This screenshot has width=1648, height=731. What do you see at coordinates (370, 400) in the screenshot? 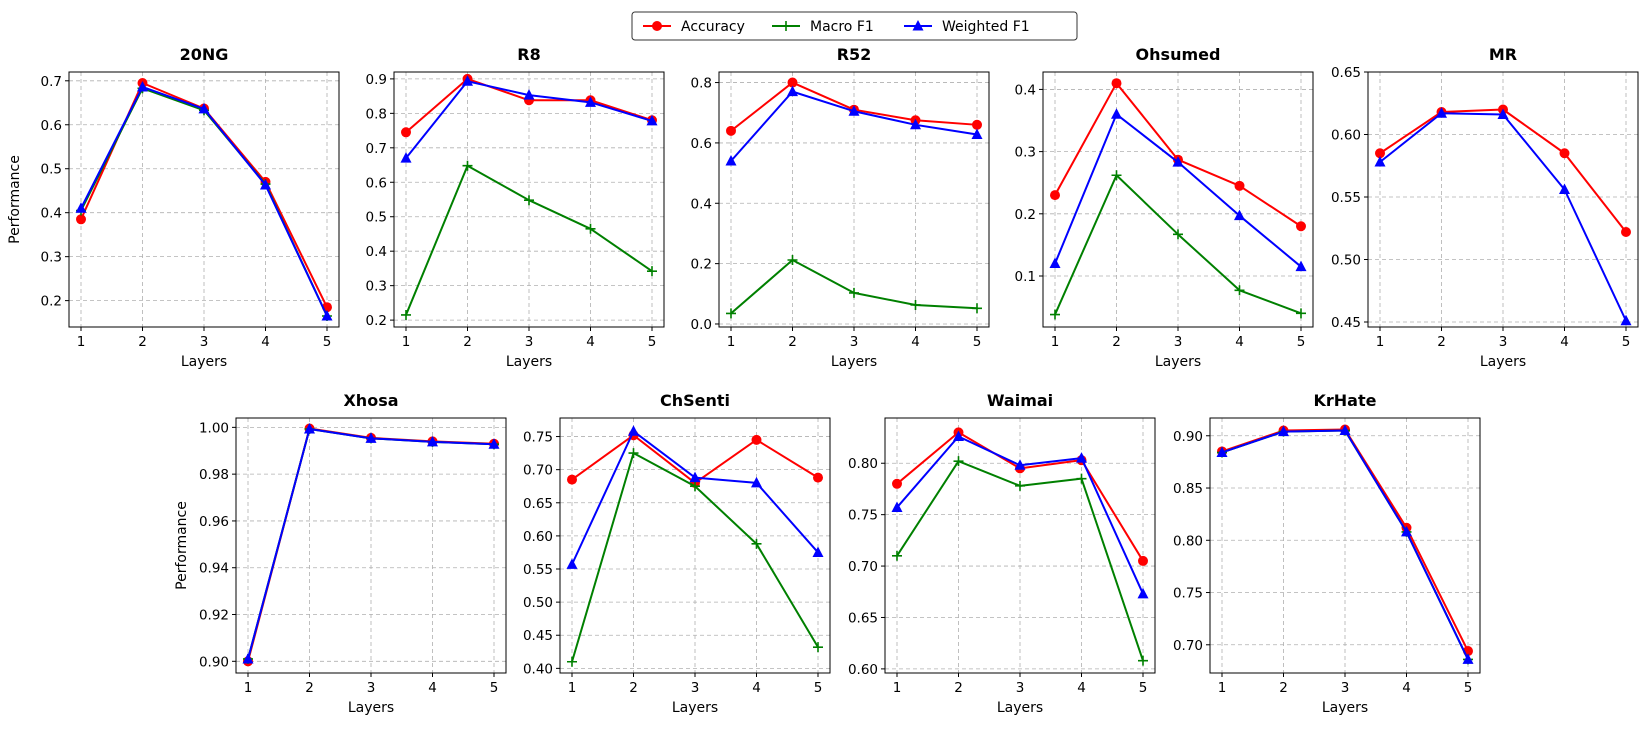
I see `panel-title: Xhosa` at bounding box center [370, 400].